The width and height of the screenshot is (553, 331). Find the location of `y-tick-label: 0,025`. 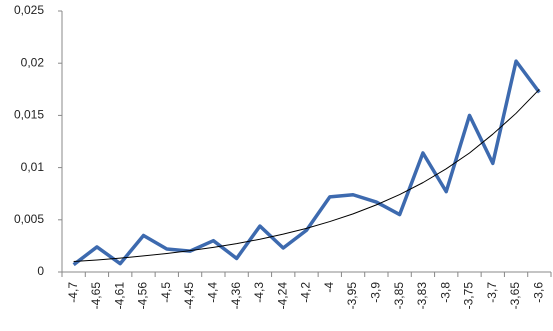

y-tick-label: 0,025 is located at coordinates (29, 10).